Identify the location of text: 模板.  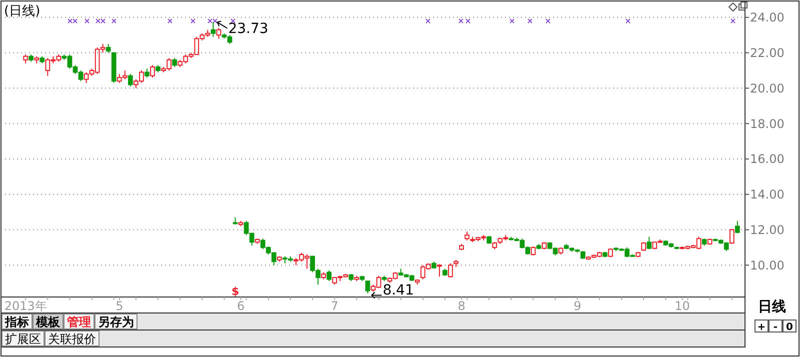
(48, 322).